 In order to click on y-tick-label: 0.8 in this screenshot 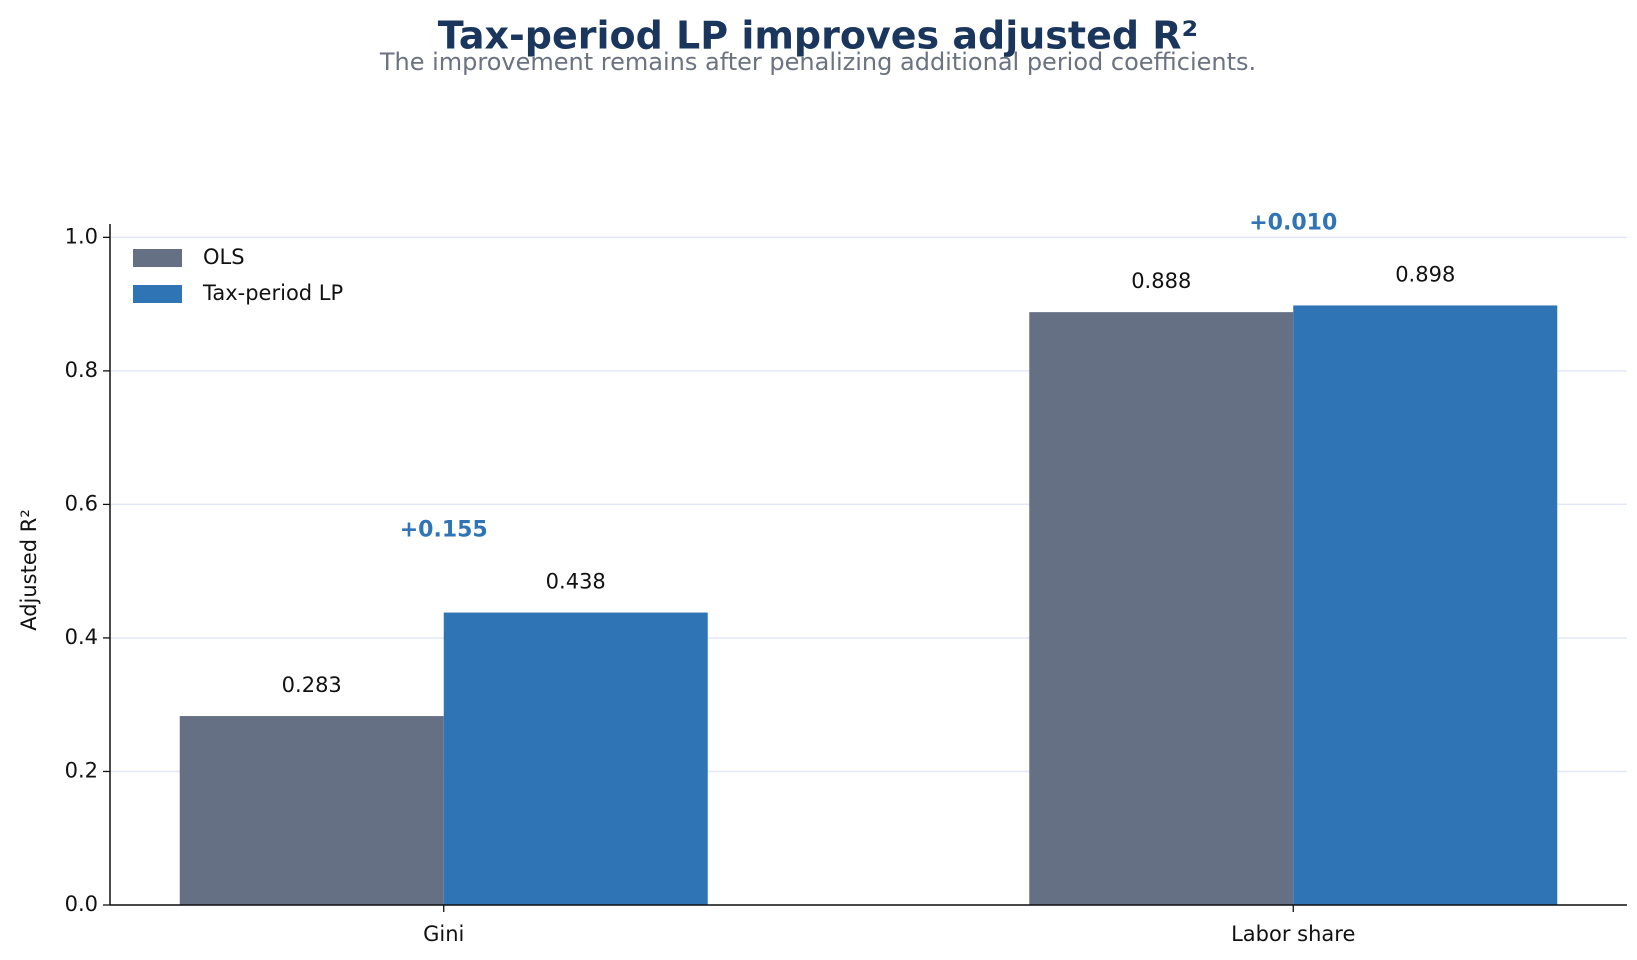, I will do `click(81, 370)`.